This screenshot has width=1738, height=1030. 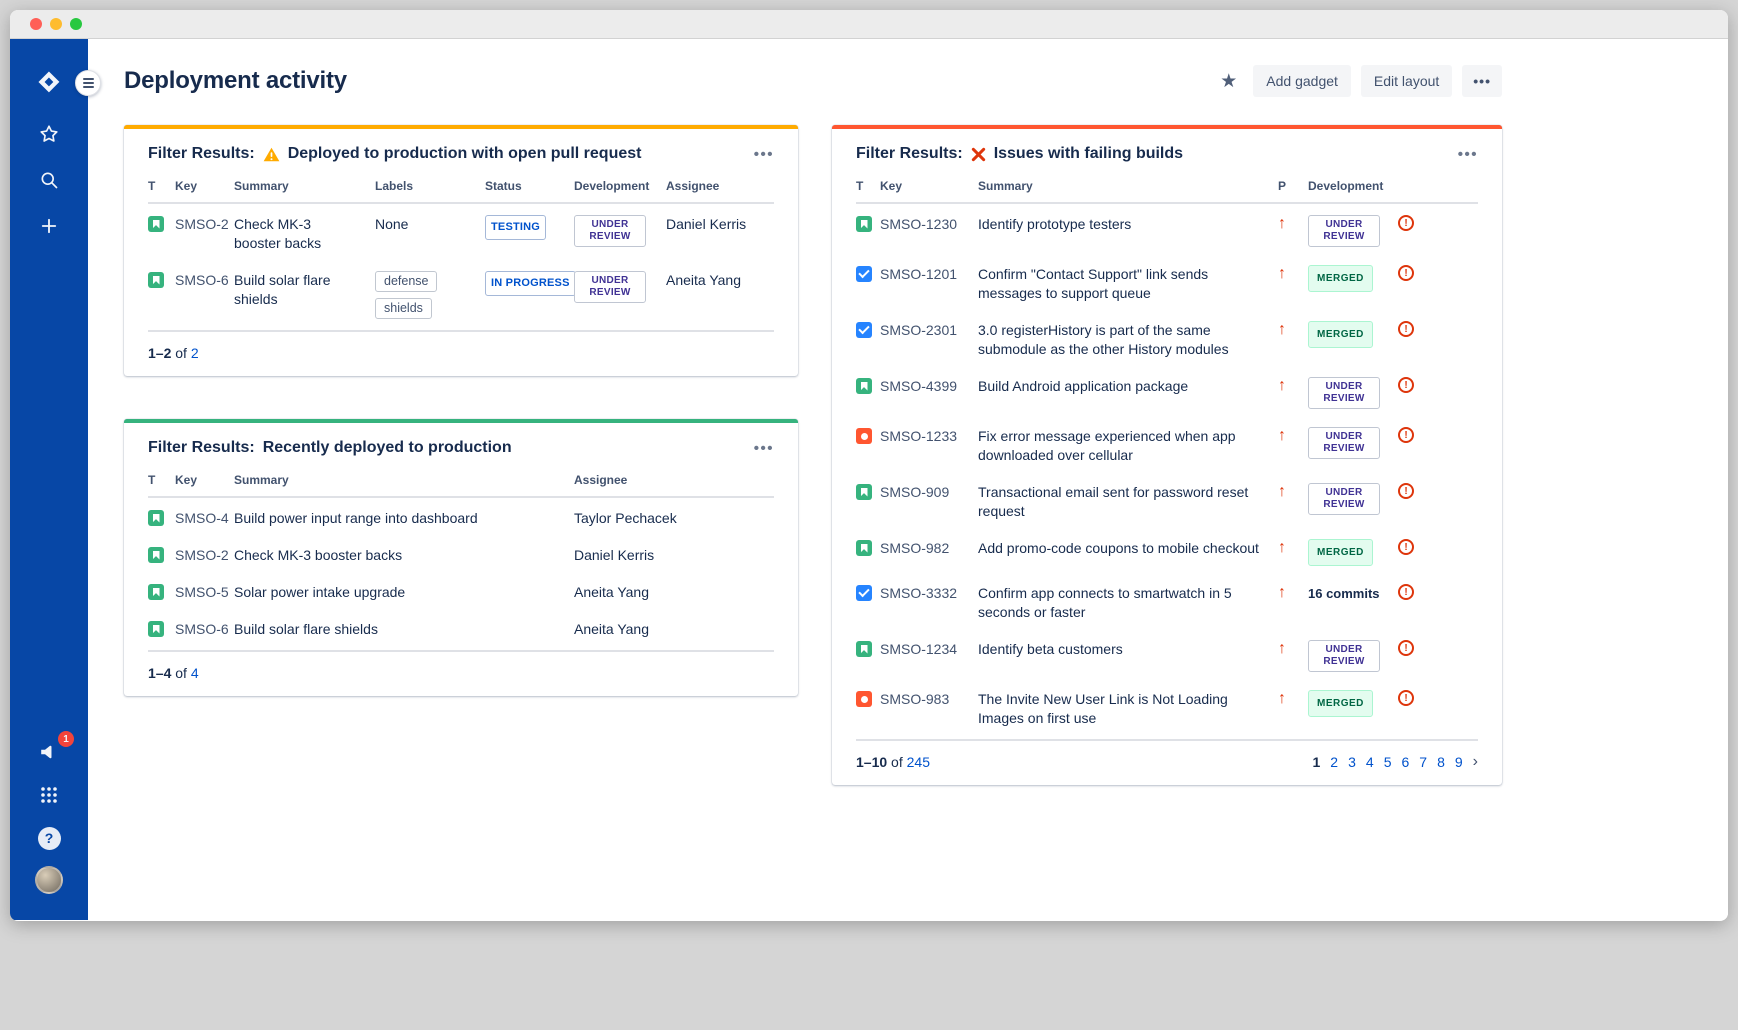 What do you see at coordinates (1441, 762) in the screenshot?
I see `page-number: 8` at bounding box center [1441, 762].